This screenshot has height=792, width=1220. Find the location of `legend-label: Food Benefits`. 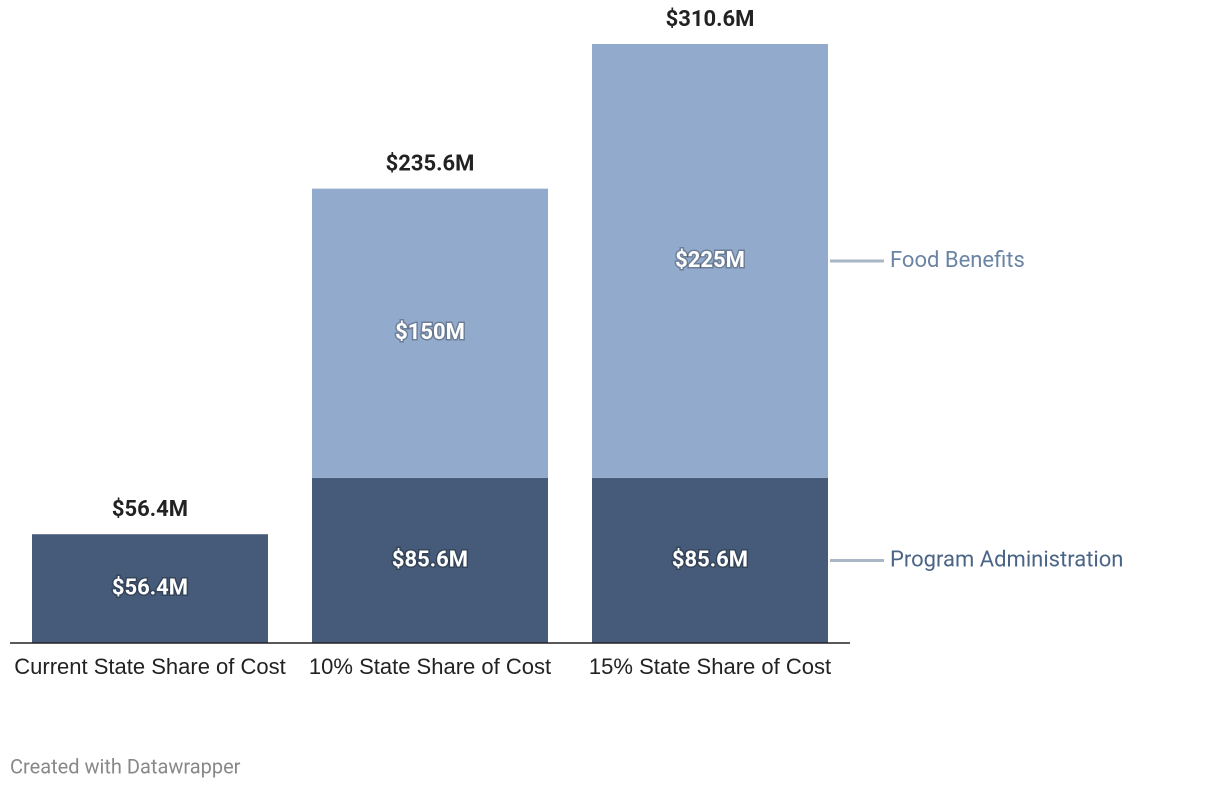

legend-label: Food Benefits is located at coordinates (957, 260).